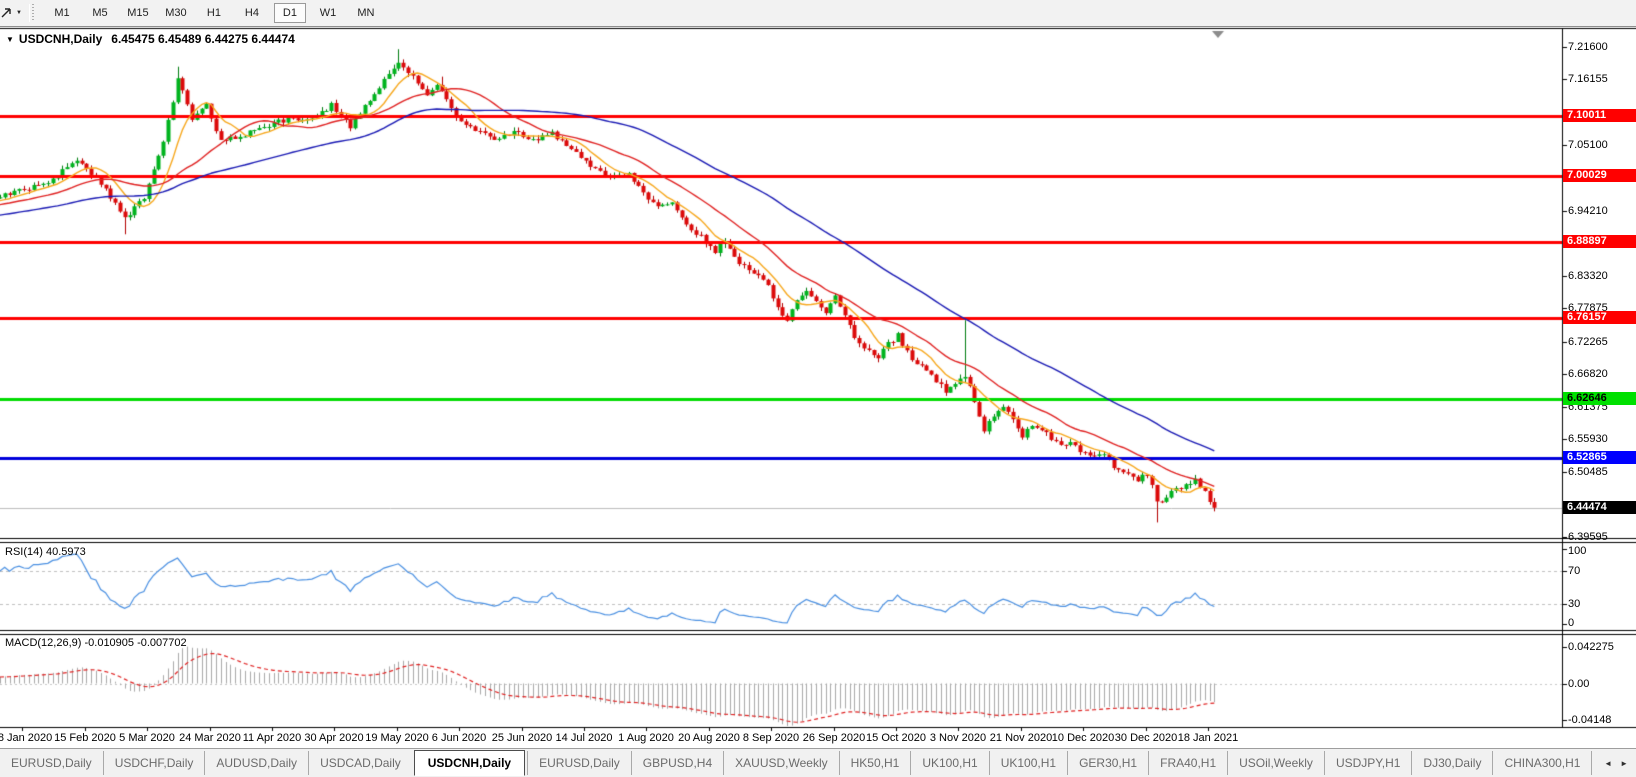 Image resolution: width=1636 pixels, height=777 pixels. What do you see at coordinates (1579, 684) in the screenshot?
I see `macd-axis-0.00: 0.00` at bounding box center [1579, 684].